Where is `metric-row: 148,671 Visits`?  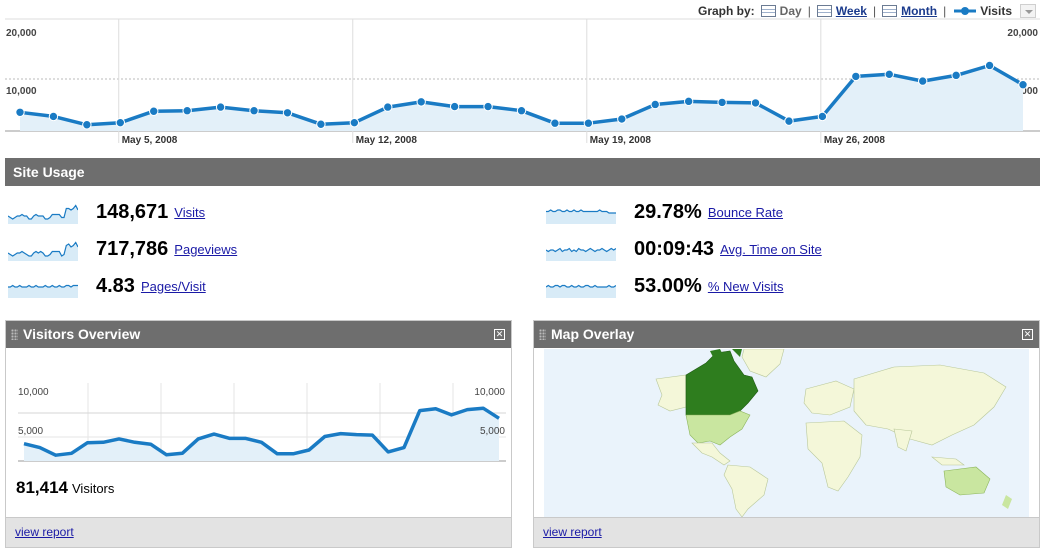
metric-row: 148,671 Visits is located at coordinates (106, 212).